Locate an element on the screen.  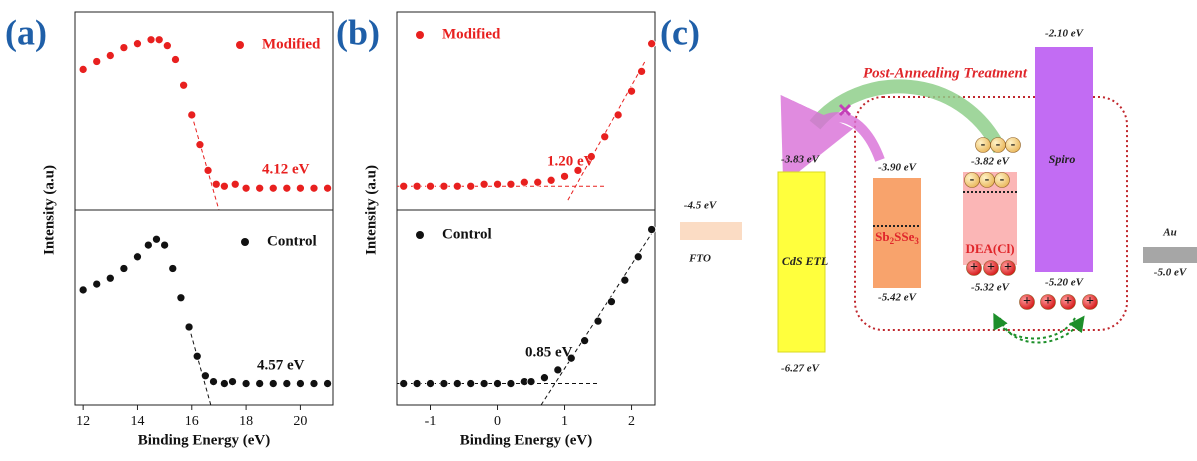
energy-level: -2.10 eV is located at coordinates (1065, 34).